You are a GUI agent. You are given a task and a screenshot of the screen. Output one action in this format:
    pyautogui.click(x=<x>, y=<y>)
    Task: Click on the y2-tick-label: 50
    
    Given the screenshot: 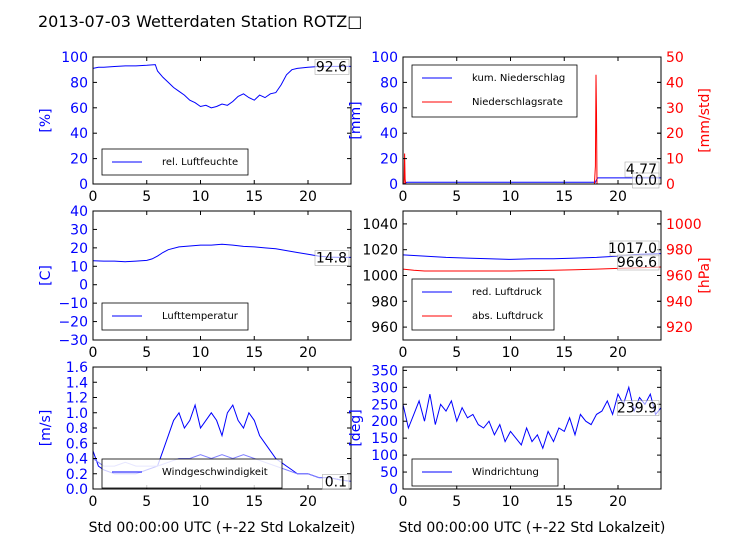 What is the action you would take?
    pyautogui.click(x=675, y=58)
    